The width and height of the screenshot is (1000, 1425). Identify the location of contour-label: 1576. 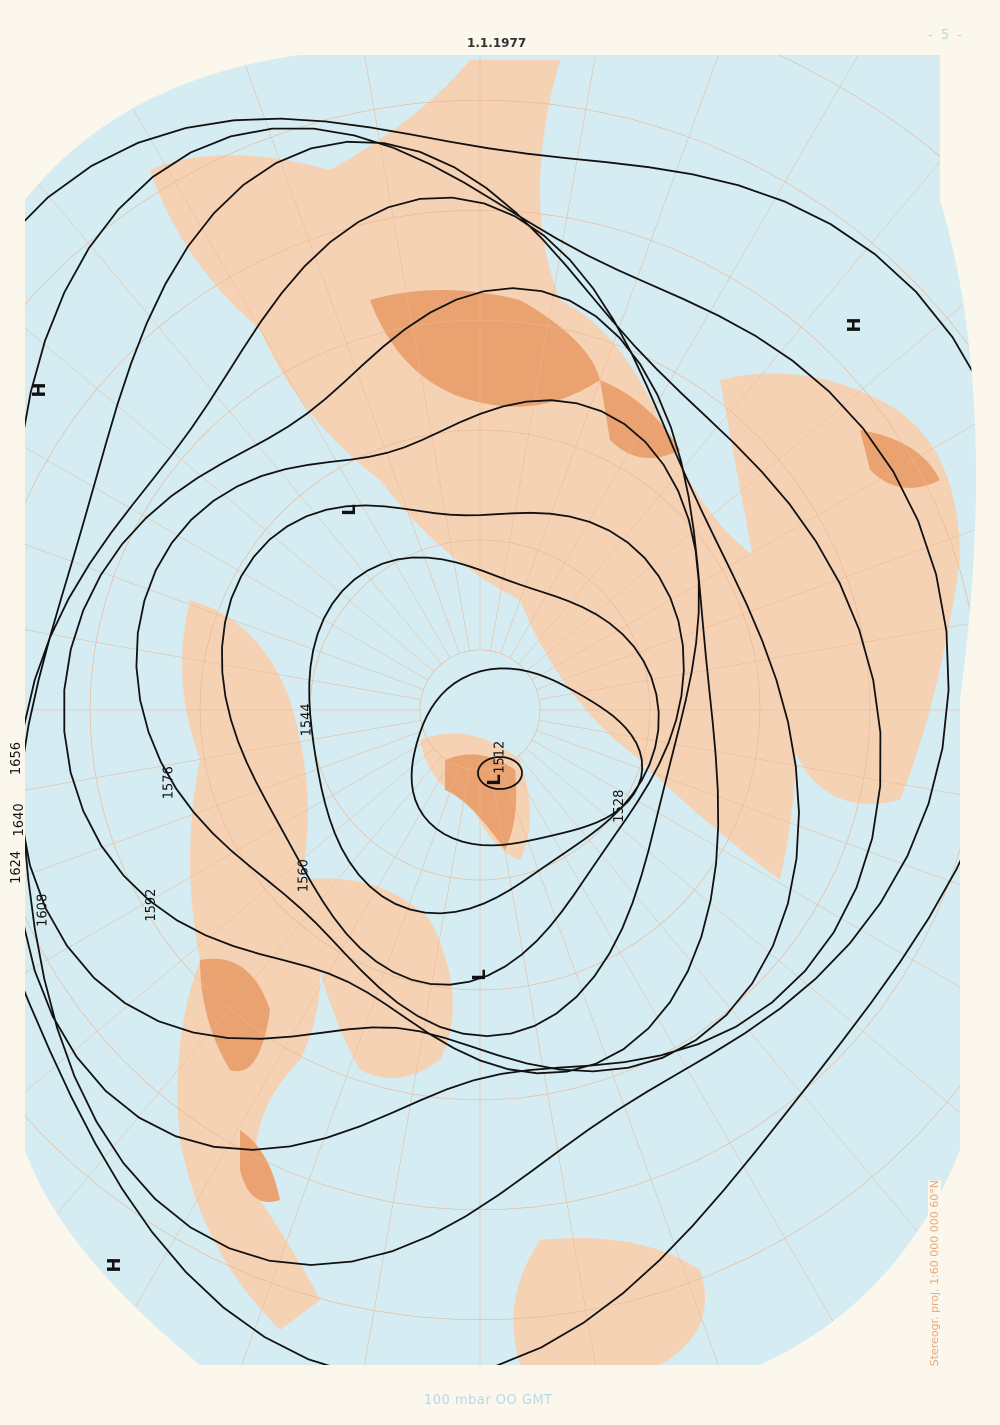
(168, 782).